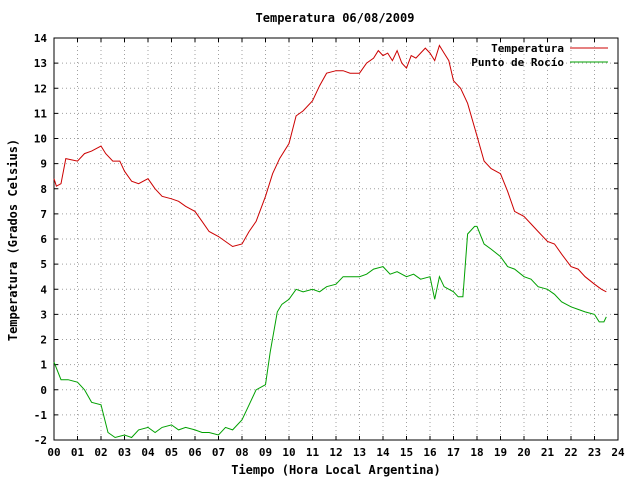  What do you see at coordinates (40, 440) in the screenshot?
I see `y-tick-label: -2` at bounding box center [40, 440].